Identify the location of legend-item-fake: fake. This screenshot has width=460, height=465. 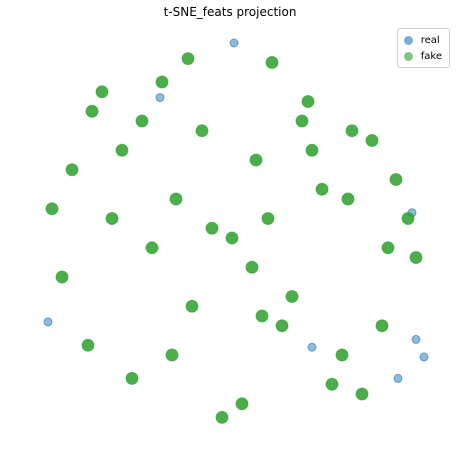
(422, 56).